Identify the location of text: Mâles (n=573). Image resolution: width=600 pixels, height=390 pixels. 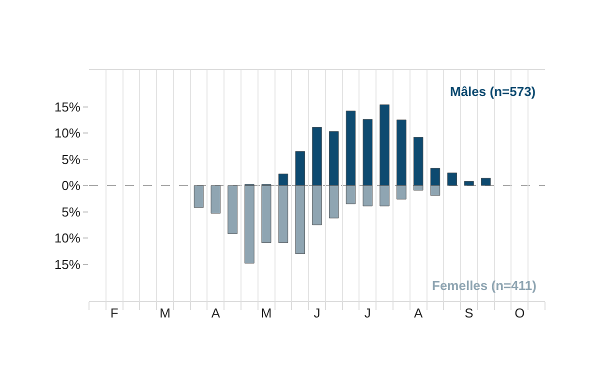
(493, 91).